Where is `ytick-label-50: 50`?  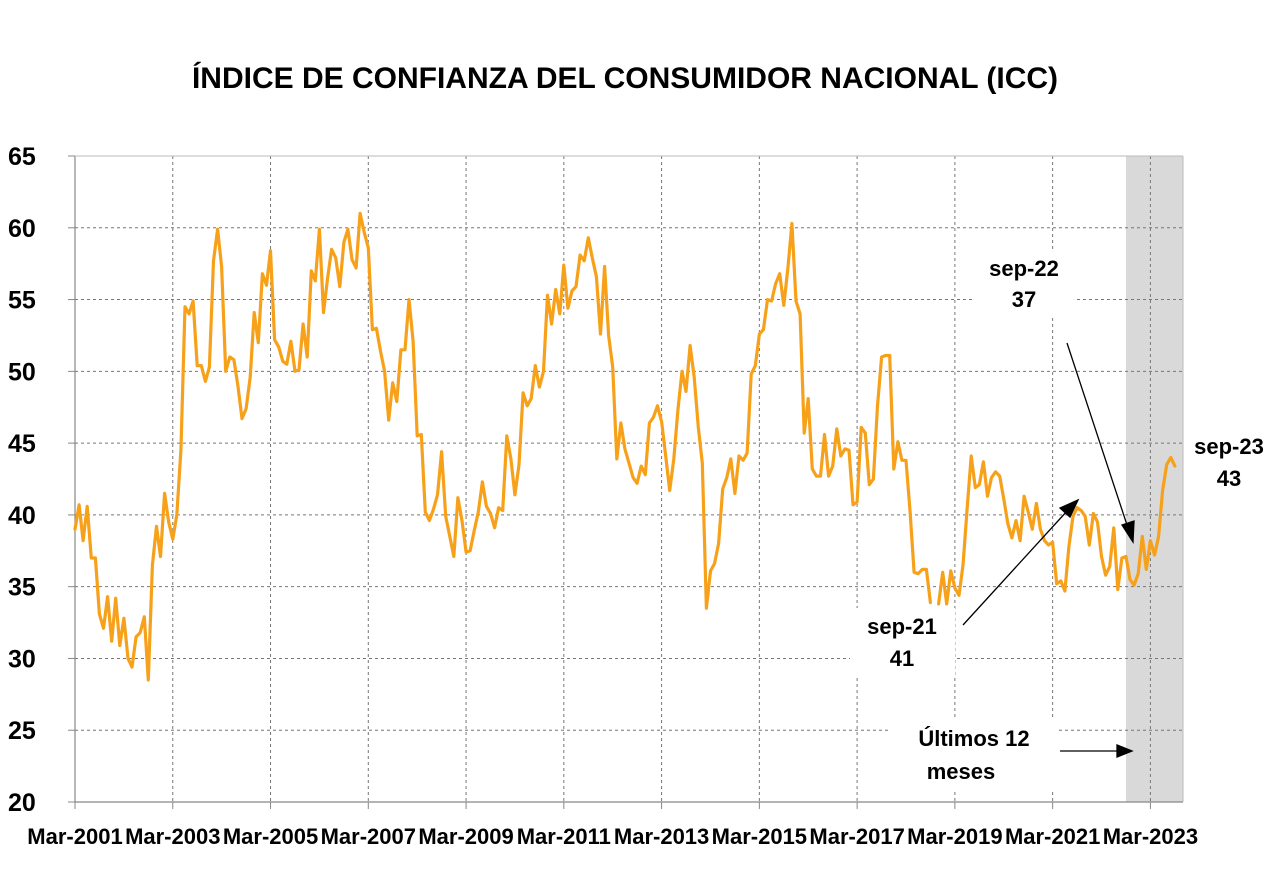
ytick-label-50: 50 is located at coordinates (22, 372).